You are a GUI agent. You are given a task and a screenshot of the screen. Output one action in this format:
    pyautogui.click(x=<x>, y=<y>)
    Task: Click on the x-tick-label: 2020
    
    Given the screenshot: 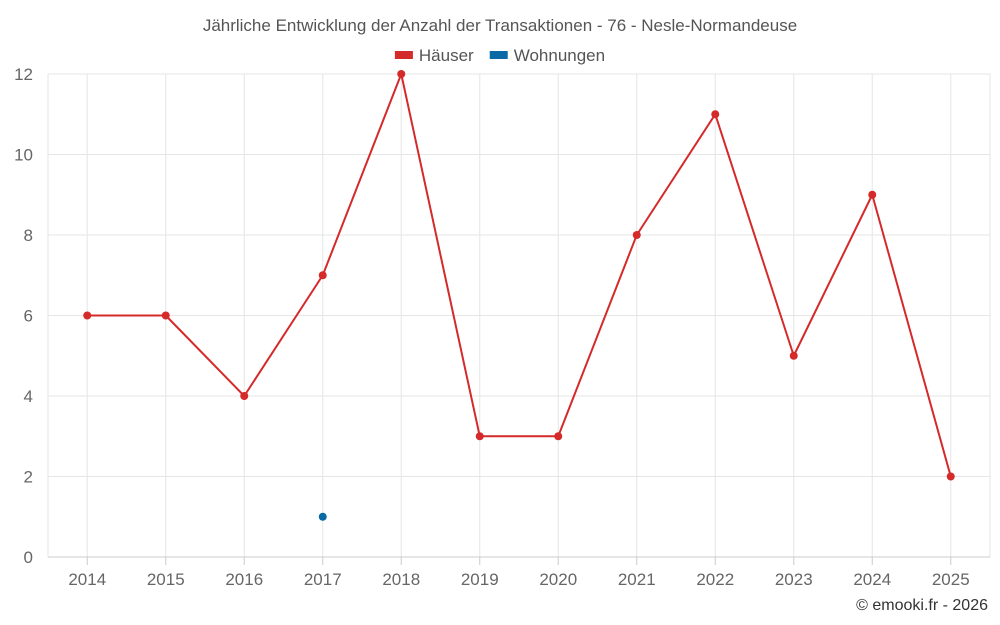 What is the action you would take?
    pyautogui.click(x=558, y=579)
    